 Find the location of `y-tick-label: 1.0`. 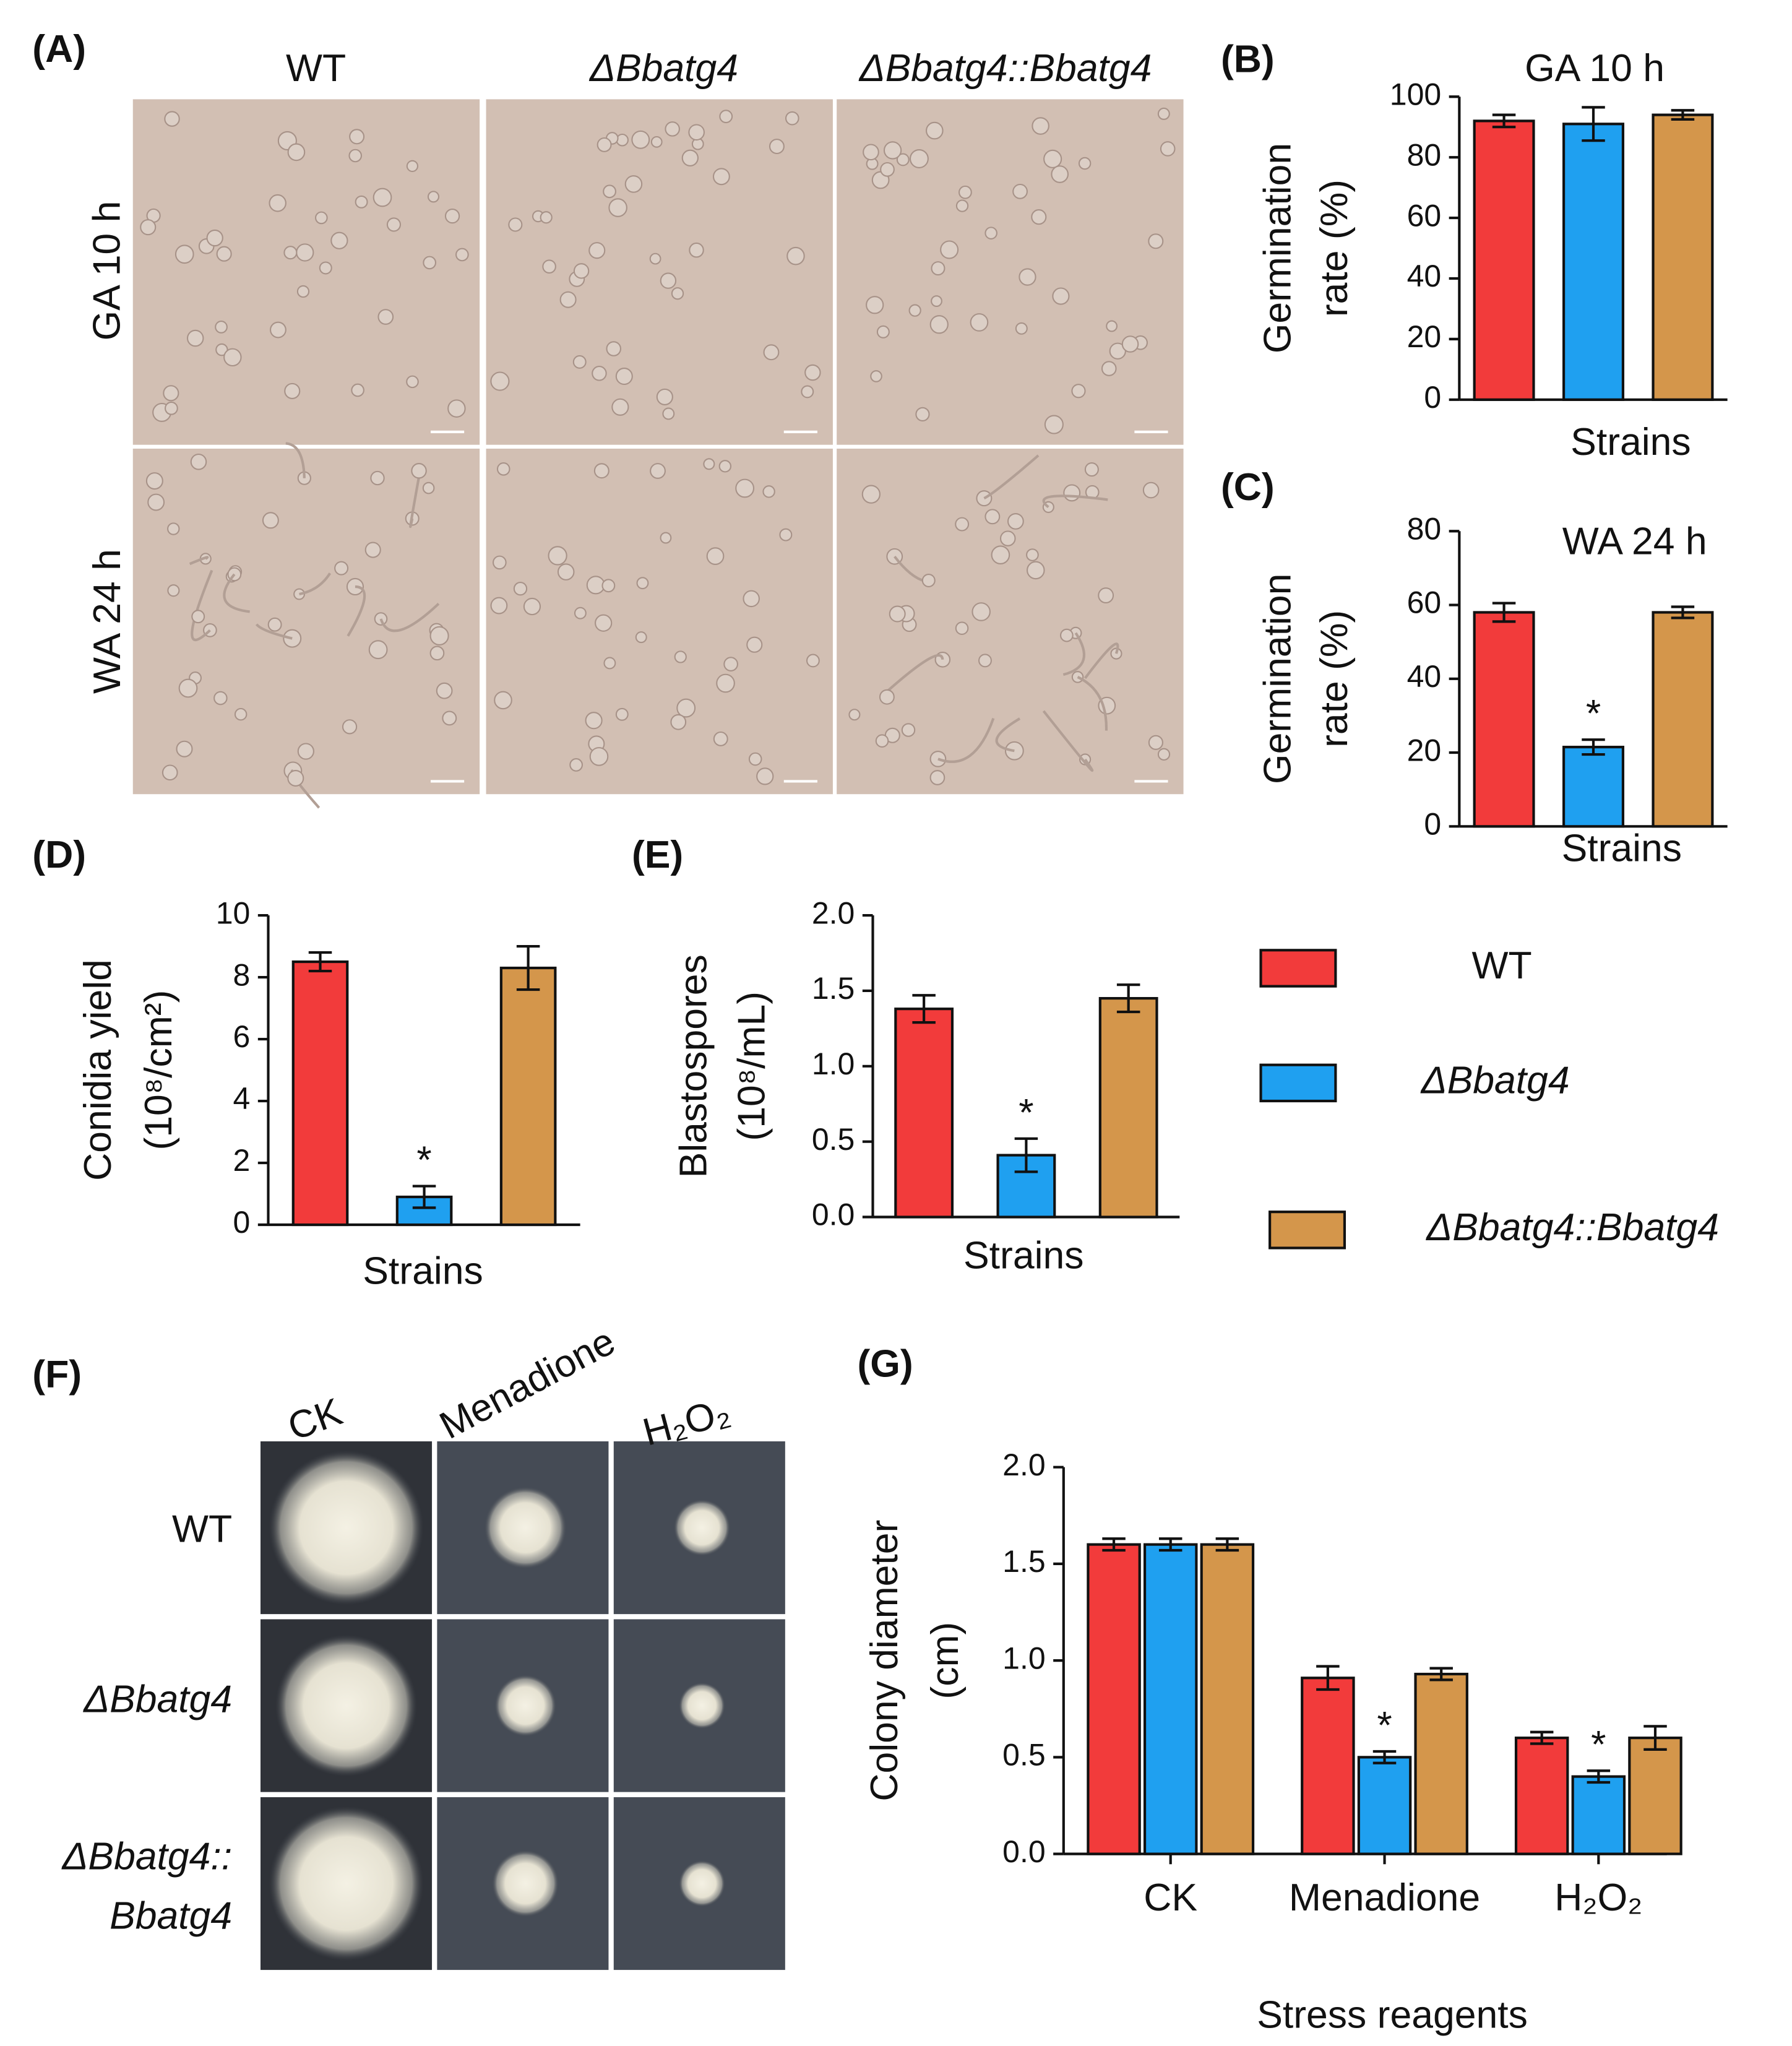

y-tick-label: 1.0 is located at coordinates (1024, 1658).